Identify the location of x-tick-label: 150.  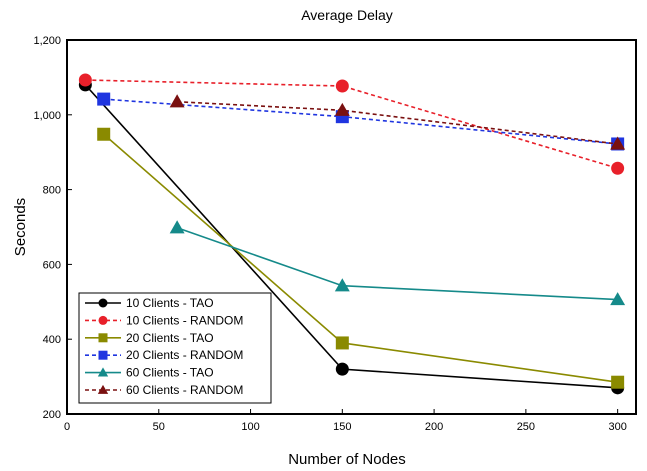
(342, 427).